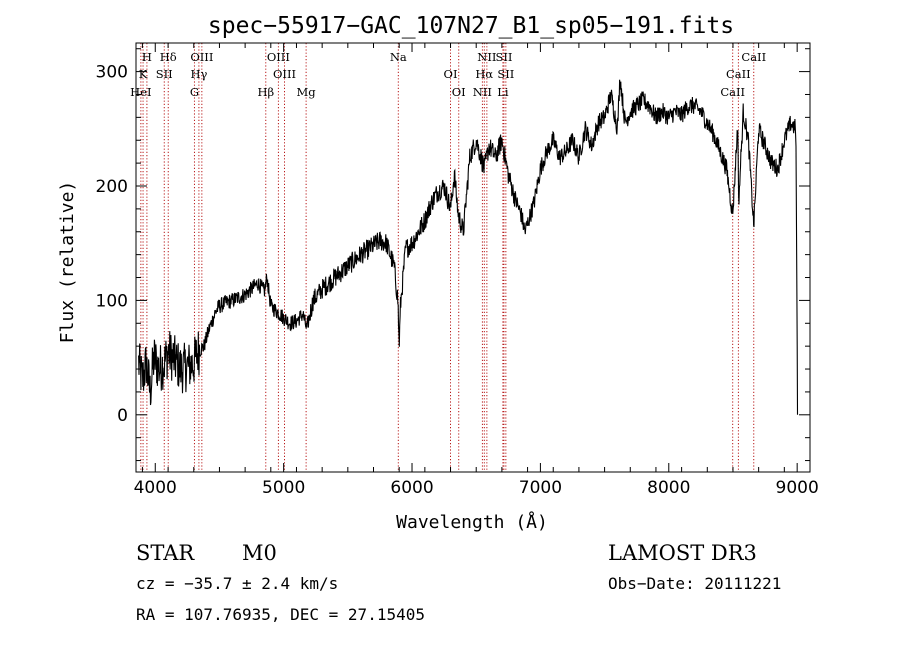  Describe the element at coordinates (259, 553) in the screenshot. I see `object-subclass: M0` at that location.